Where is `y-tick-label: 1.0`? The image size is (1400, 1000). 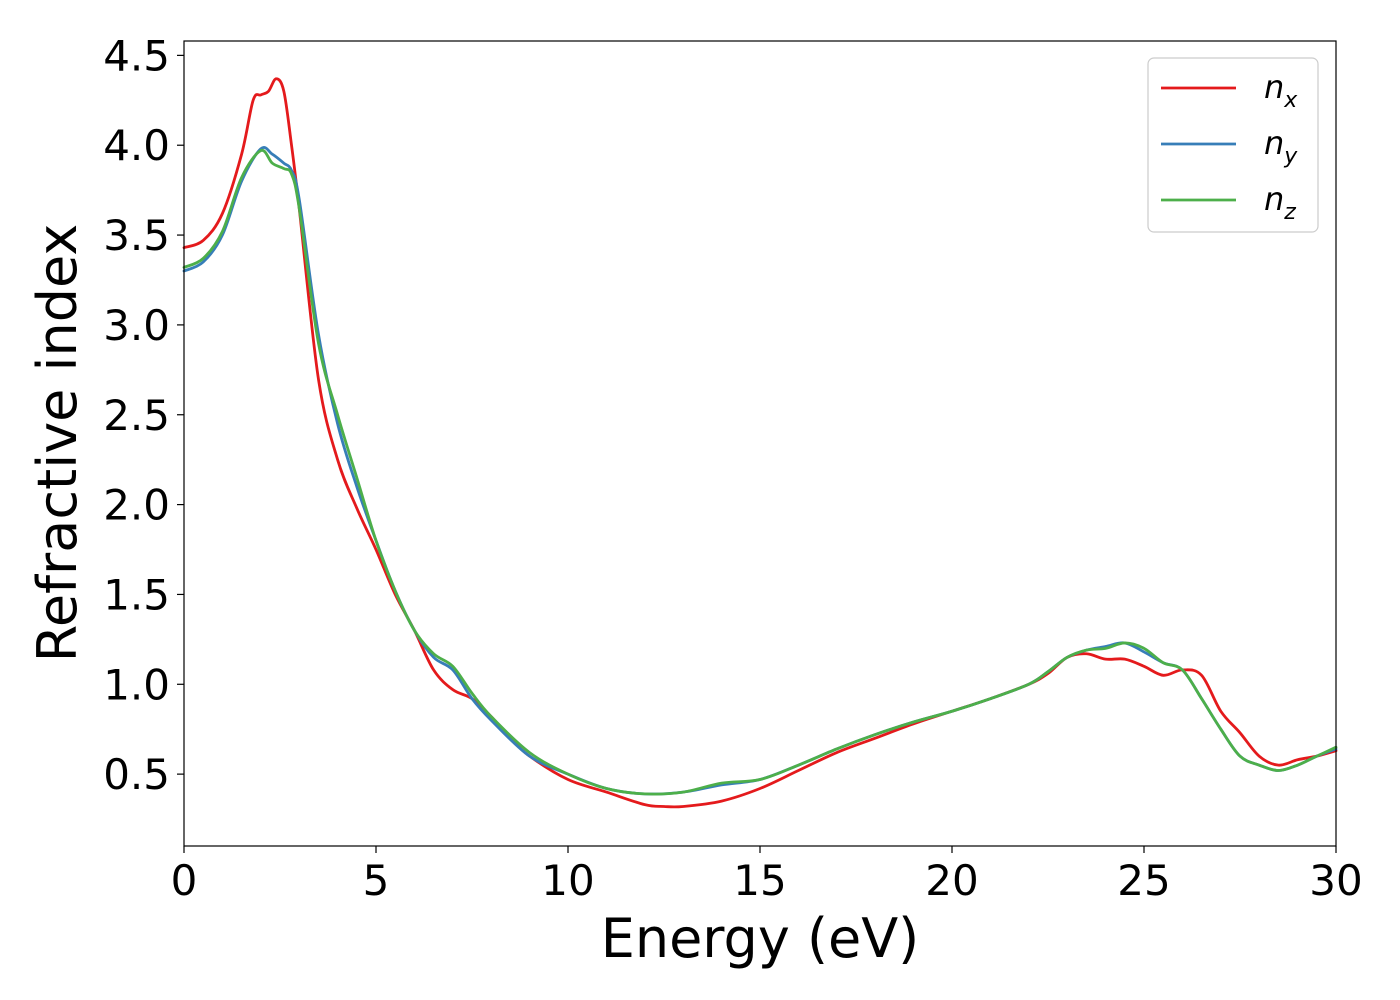
y-tick-label: 1.0 is located at coordinates (136, 684).